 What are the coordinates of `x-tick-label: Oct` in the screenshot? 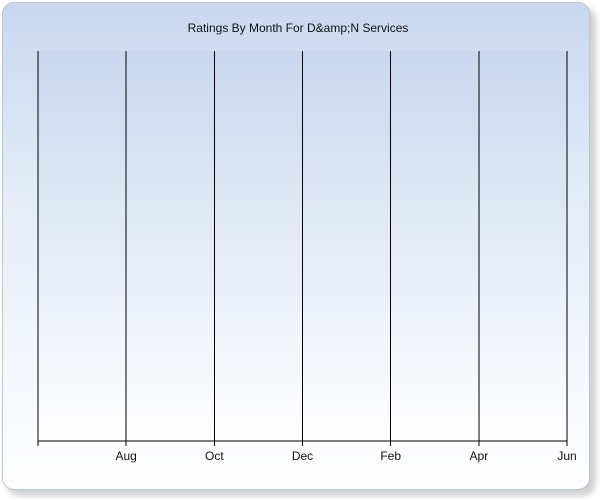 It's located at (214, 456).